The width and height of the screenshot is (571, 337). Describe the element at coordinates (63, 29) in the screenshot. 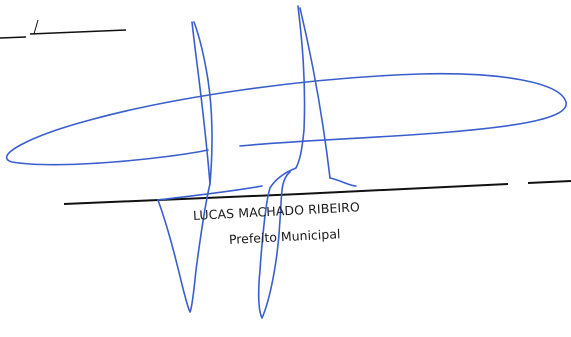

I see `top-left-blank-line` at that location.